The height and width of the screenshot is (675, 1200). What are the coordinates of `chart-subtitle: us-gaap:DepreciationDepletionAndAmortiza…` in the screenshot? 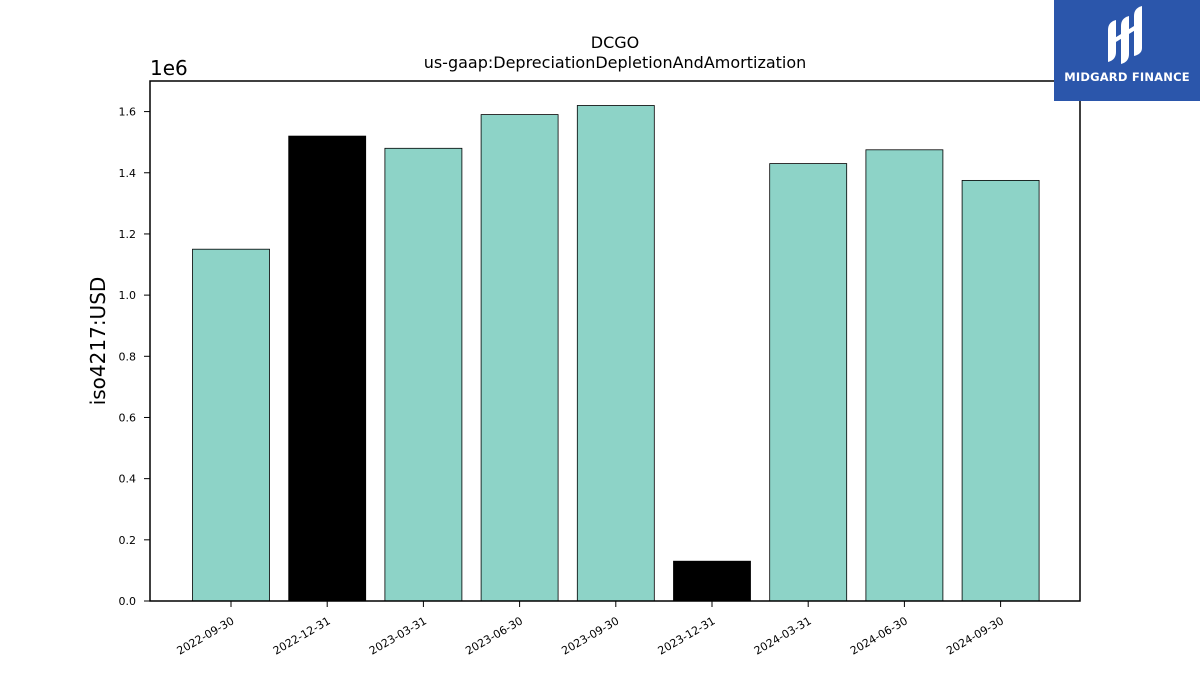 It's located at (615, 62).